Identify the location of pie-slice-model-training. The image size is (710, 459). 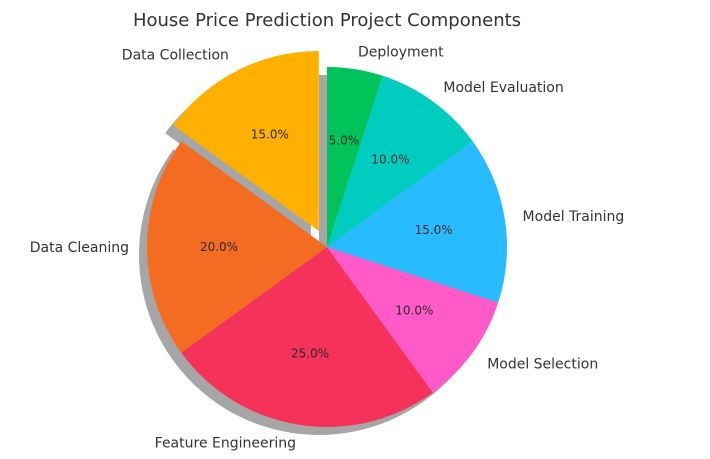
(417, 222).